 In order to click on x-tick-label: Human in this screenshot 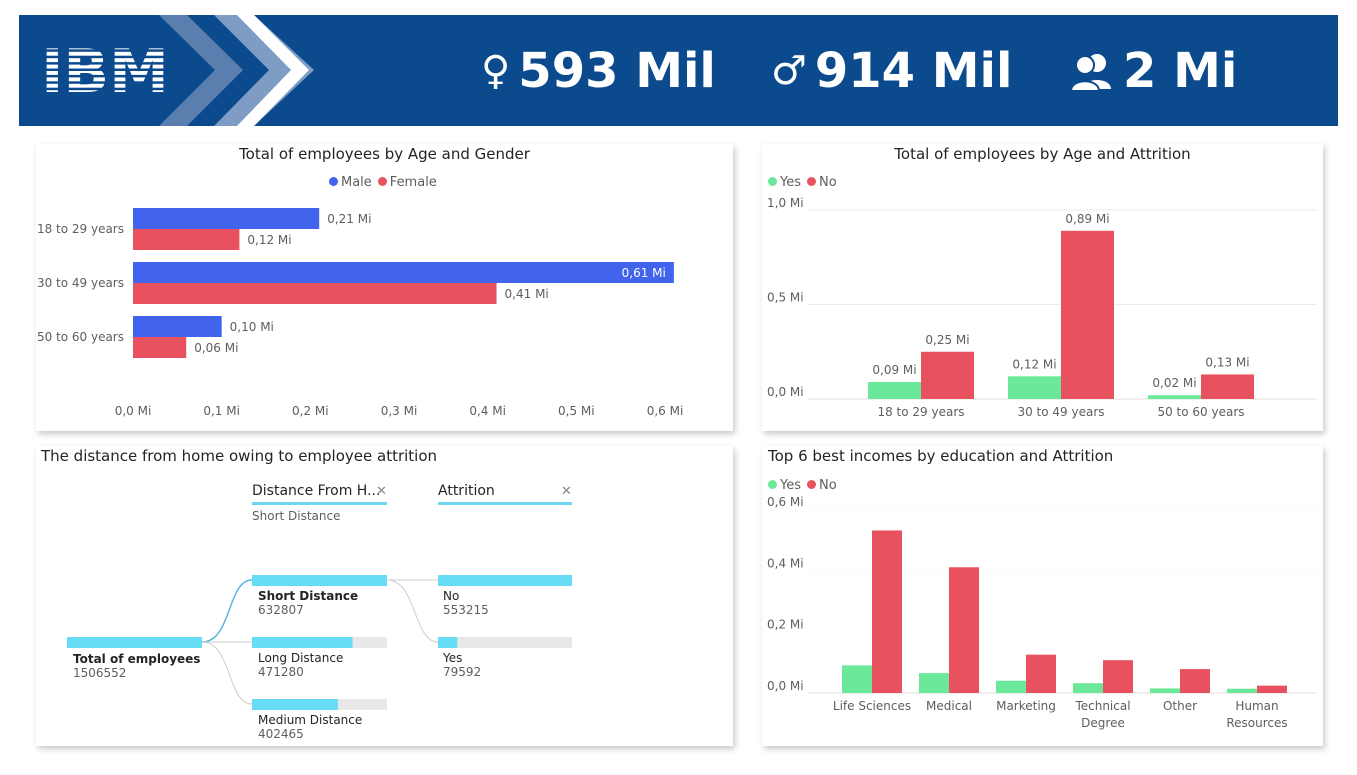, I will do `click(1256, 706)`.